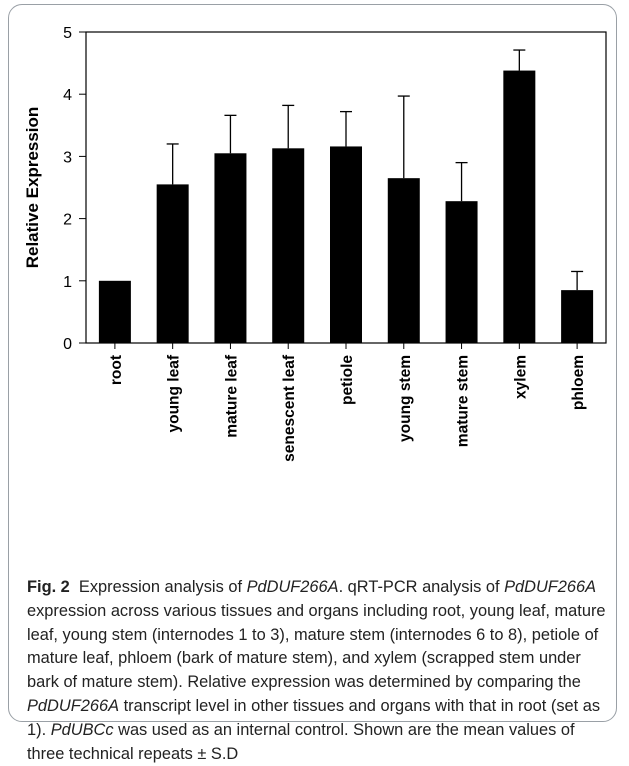 This screenshot has width=629, height=766. Describe the element at coordinates (463, 401) in the screenshot. I see `x-tick-label: mature stem` at that location.